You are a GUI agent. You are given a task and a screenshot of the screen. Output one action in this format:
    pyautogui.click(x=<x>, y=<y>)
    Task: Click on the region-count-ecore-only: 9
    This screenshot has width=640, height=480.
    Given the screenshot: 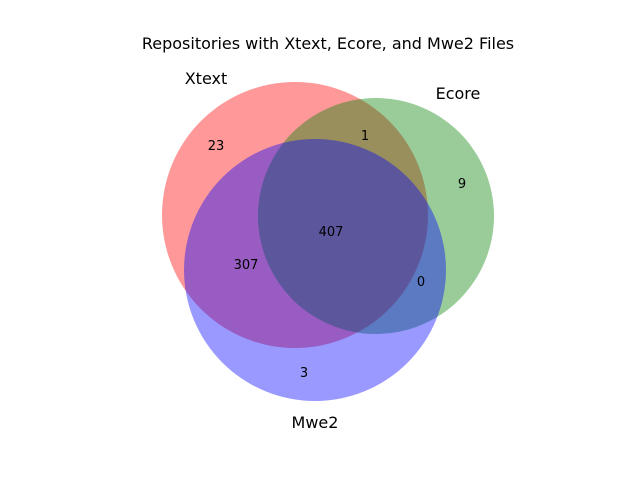 What is the action you would take?
    pyautogui.click(x=462, y=184)
    